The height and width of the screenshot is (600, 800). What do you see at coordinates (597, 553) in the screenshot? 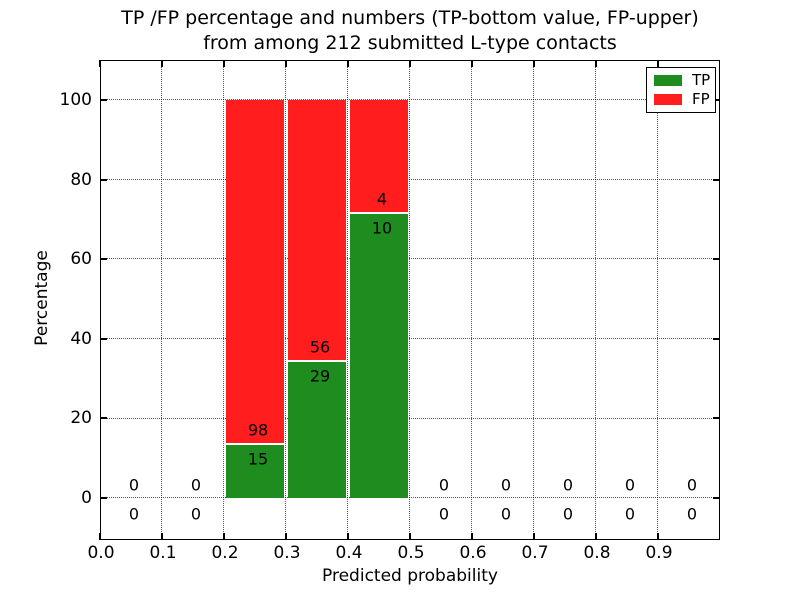
I see `x-tick-label: 0.8` at bounding box center [597, 553].